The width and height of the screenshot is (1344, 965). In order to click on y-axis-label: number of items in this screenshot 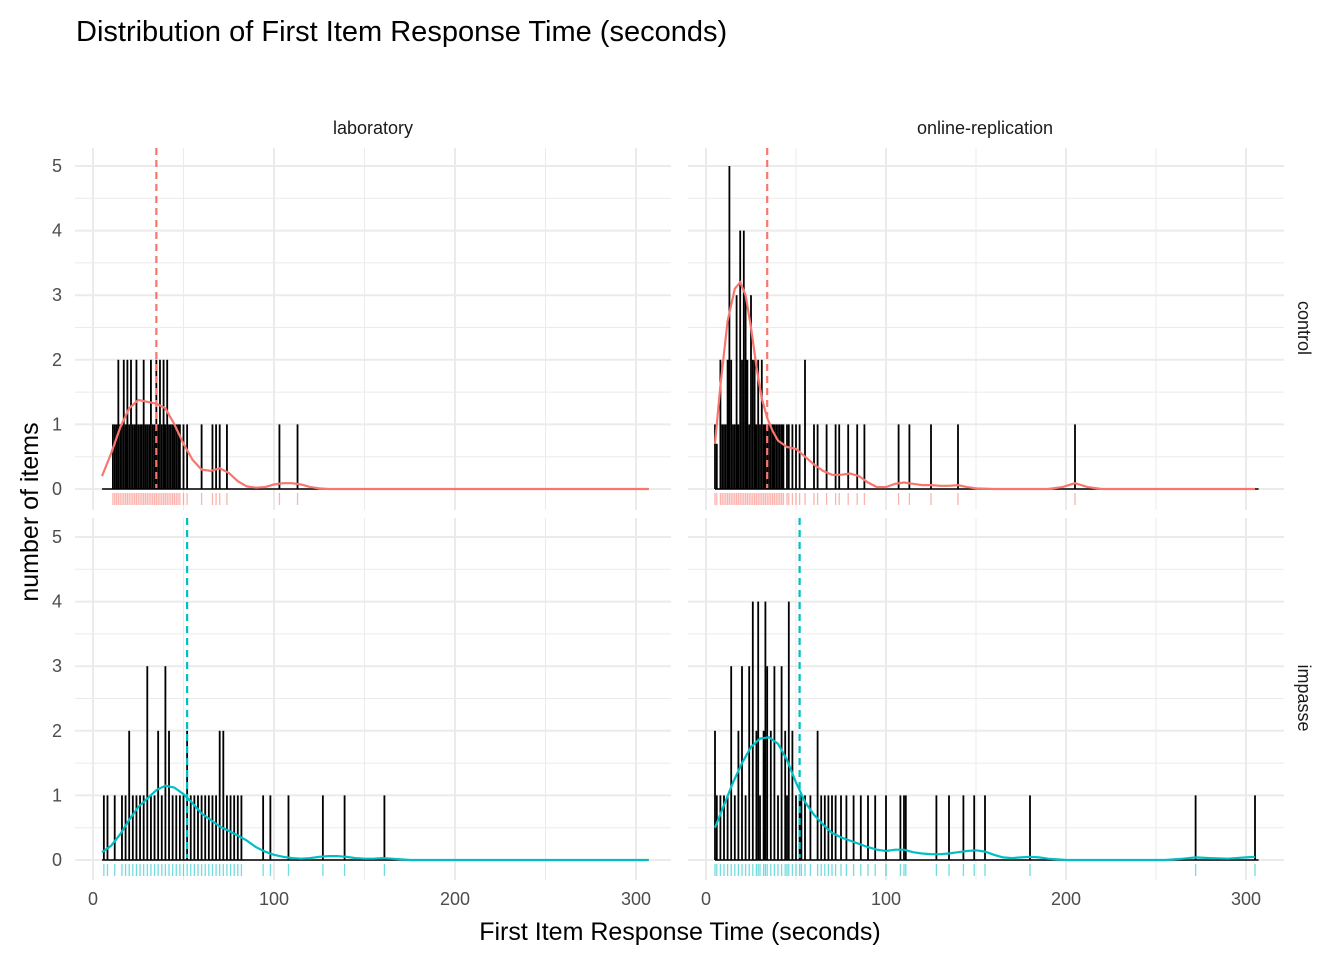, I will do `click(30, 511)`.